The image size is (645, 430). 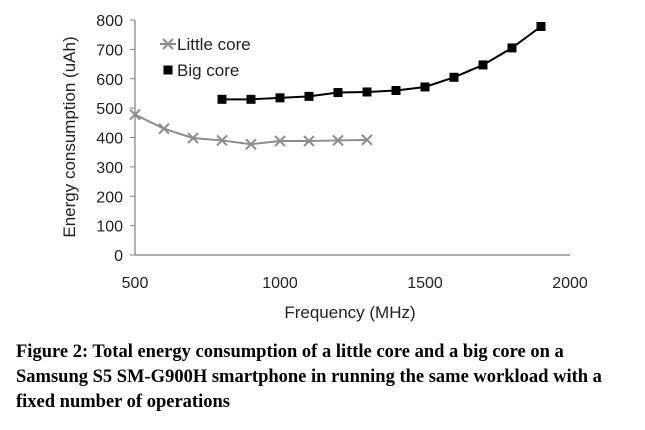 I want to click on x-axis-title: Frequency (MHz), so click(x=349, y=312).